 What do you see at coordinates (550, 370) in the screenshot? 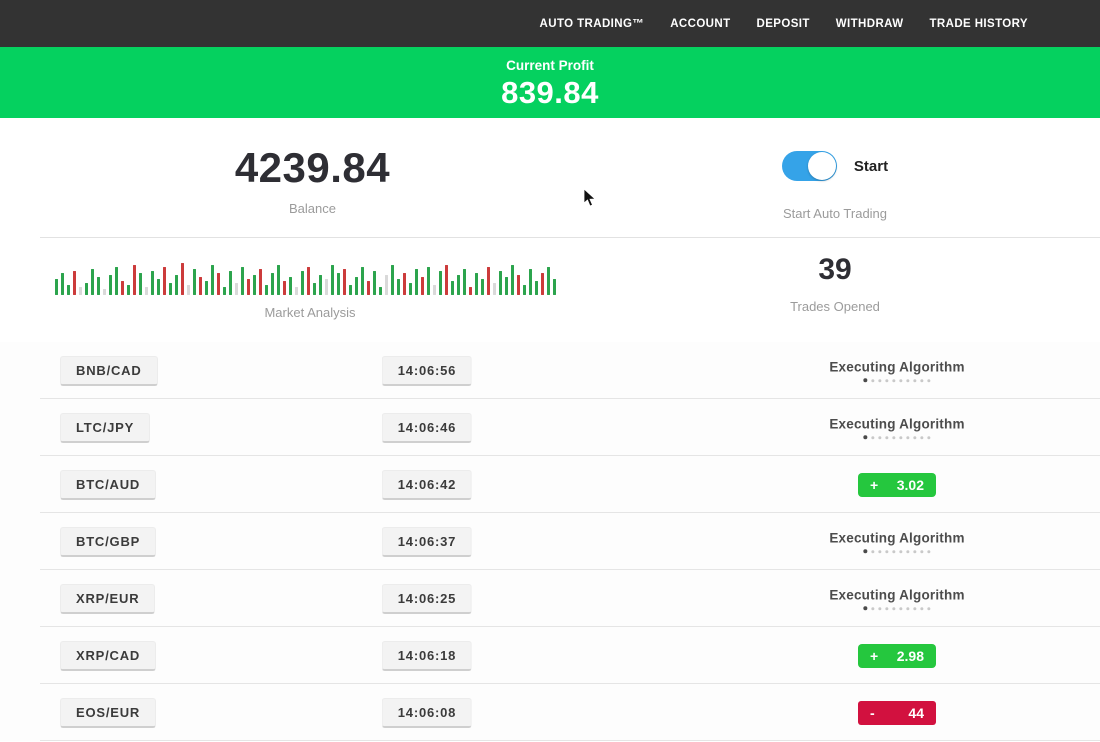
I see `trade-row: BNB/CAD 14:06:56 Executing Algorithm` at bounding box center [550, 370].